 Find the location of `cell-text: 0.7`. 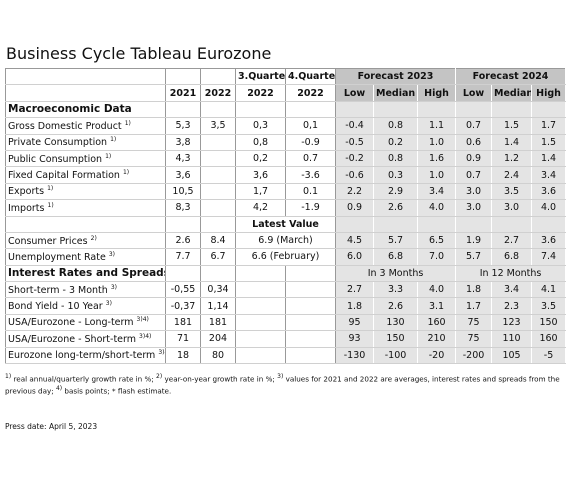

cell-text: 0.7 is located at coordinates (473, 175).